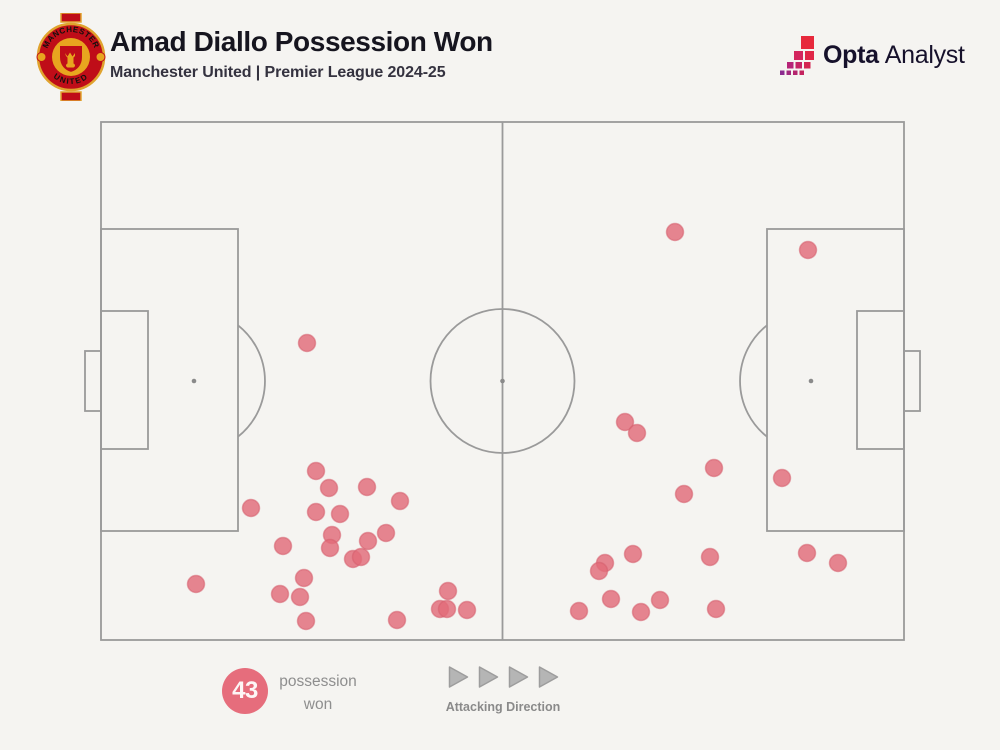  What do you see at coordinates (169, 380) in the screenshot?
I see `left-penalty-box` at bounding box center [169, 380].